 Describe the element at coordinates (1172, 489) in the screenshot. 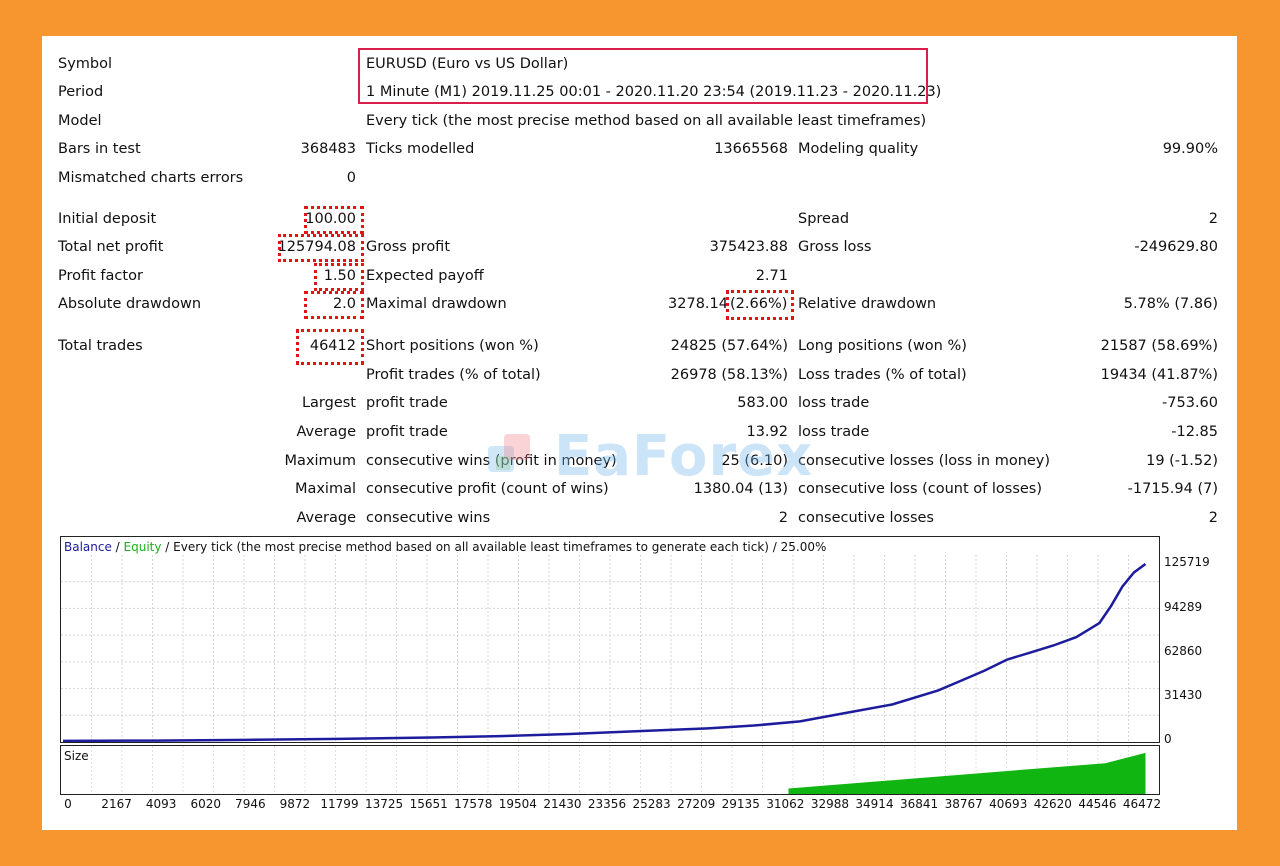

I see `maximal-cons-loss-value: -1715.94 (7)` at that location.